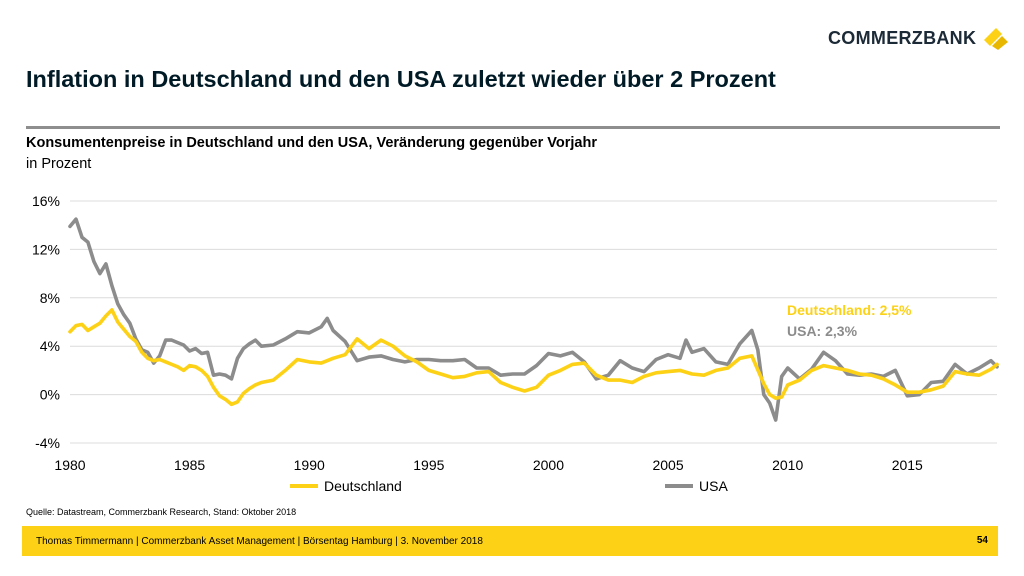 The width and height of the screenshot is (1024, 576). Describe the element at coordinates (47, 443) in the screenshot. I see `y-tick-label: -4%` at that location.